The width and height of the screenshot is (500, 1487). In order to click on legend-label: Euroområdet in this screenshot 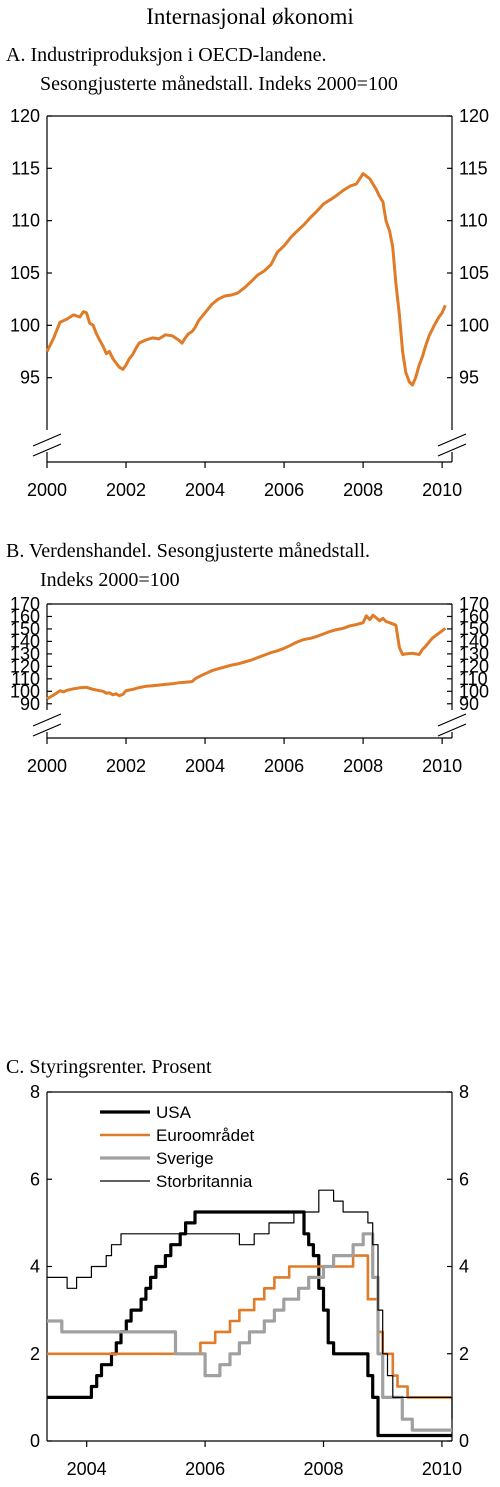, I will do `click(205, 1135)`.